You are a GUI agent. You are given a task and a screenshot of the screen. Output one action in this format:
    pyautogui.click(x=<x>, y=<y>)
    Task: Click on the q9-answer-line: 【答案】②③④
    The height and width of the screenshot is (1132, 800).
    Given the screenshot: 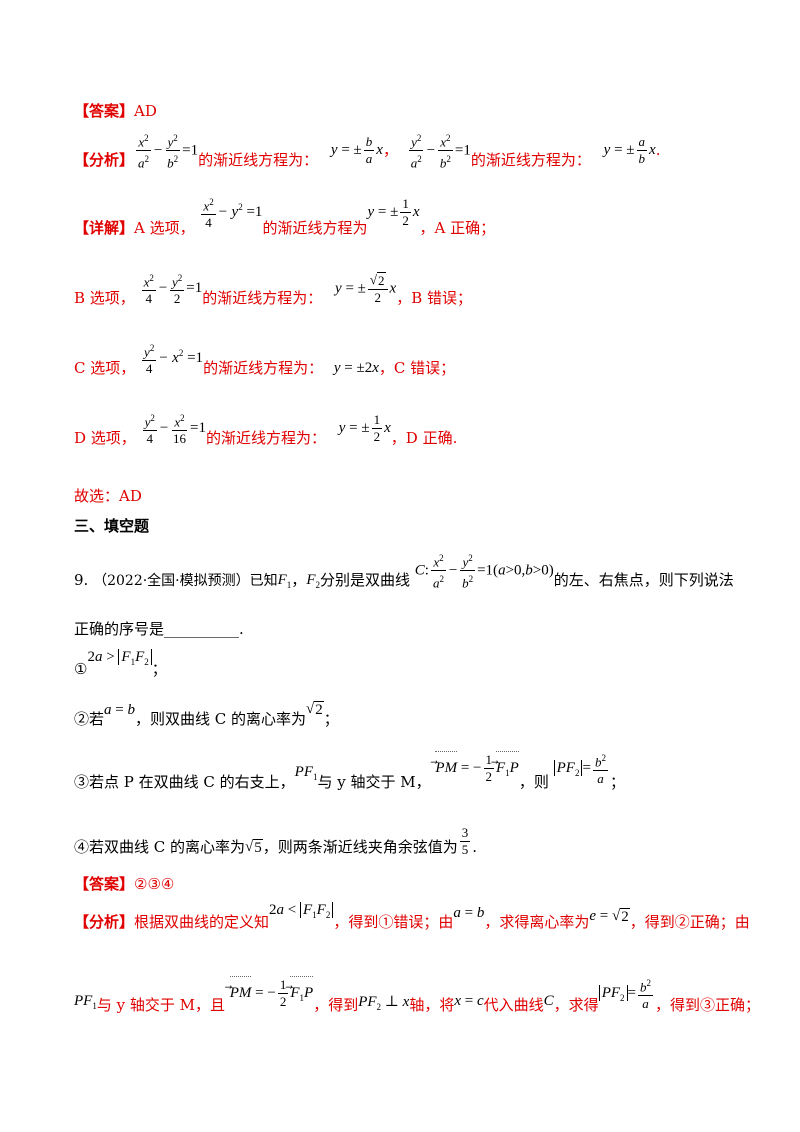 What is the action you would take?
    pyautogui.click(x=124, y=884)
    